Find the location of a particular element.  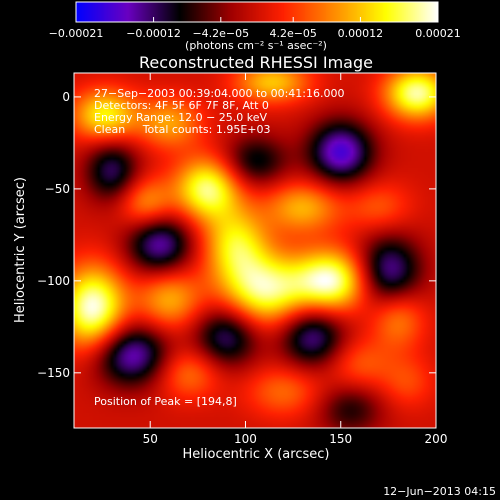

colorbar-tick-label: 0.00021 is located at coordinates (438, 33).